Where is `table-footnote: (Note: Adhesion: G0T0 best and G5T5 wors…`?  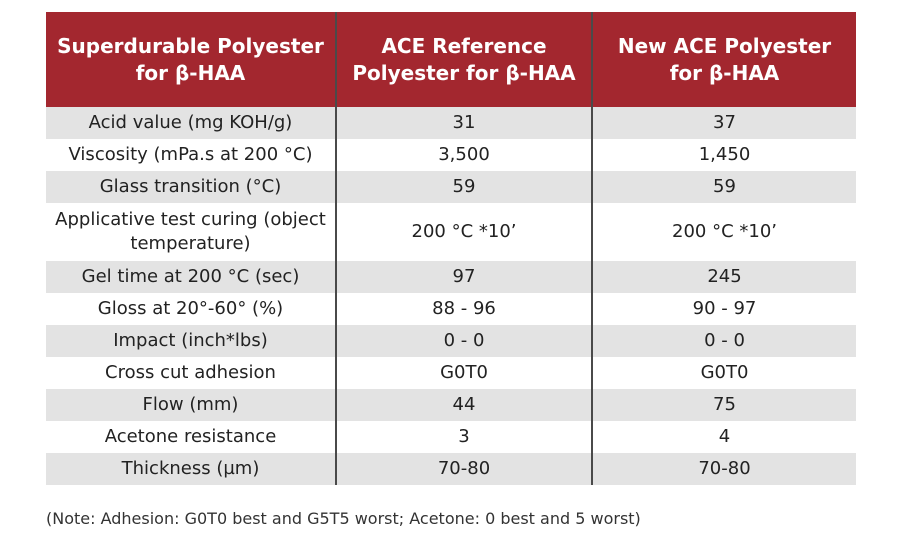 table-footnote: (Note: Adhesion: G0T0 best and G5T5 wors… is located at coordinates (343, 518).